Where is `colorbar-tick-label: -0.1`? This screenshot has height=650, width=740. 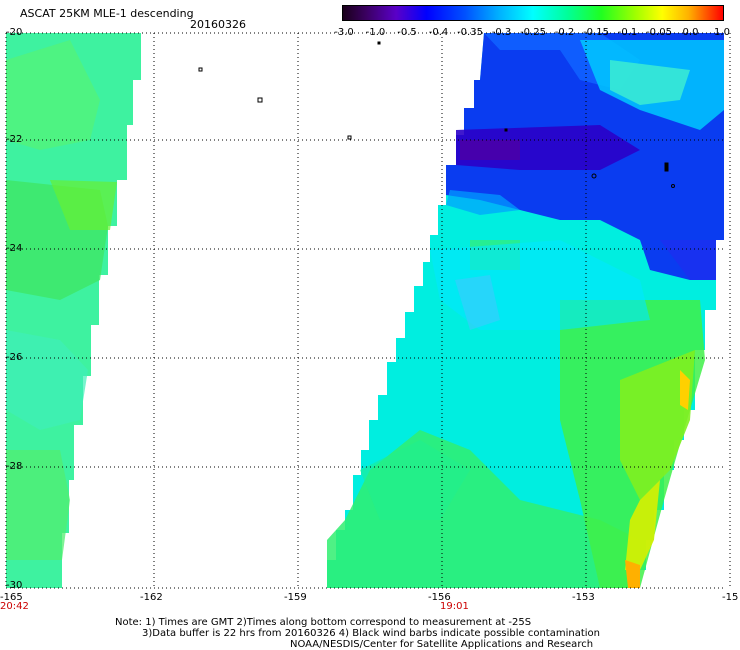
colorbar-tick-label: -0.1 is located at coordinates (627, 32).